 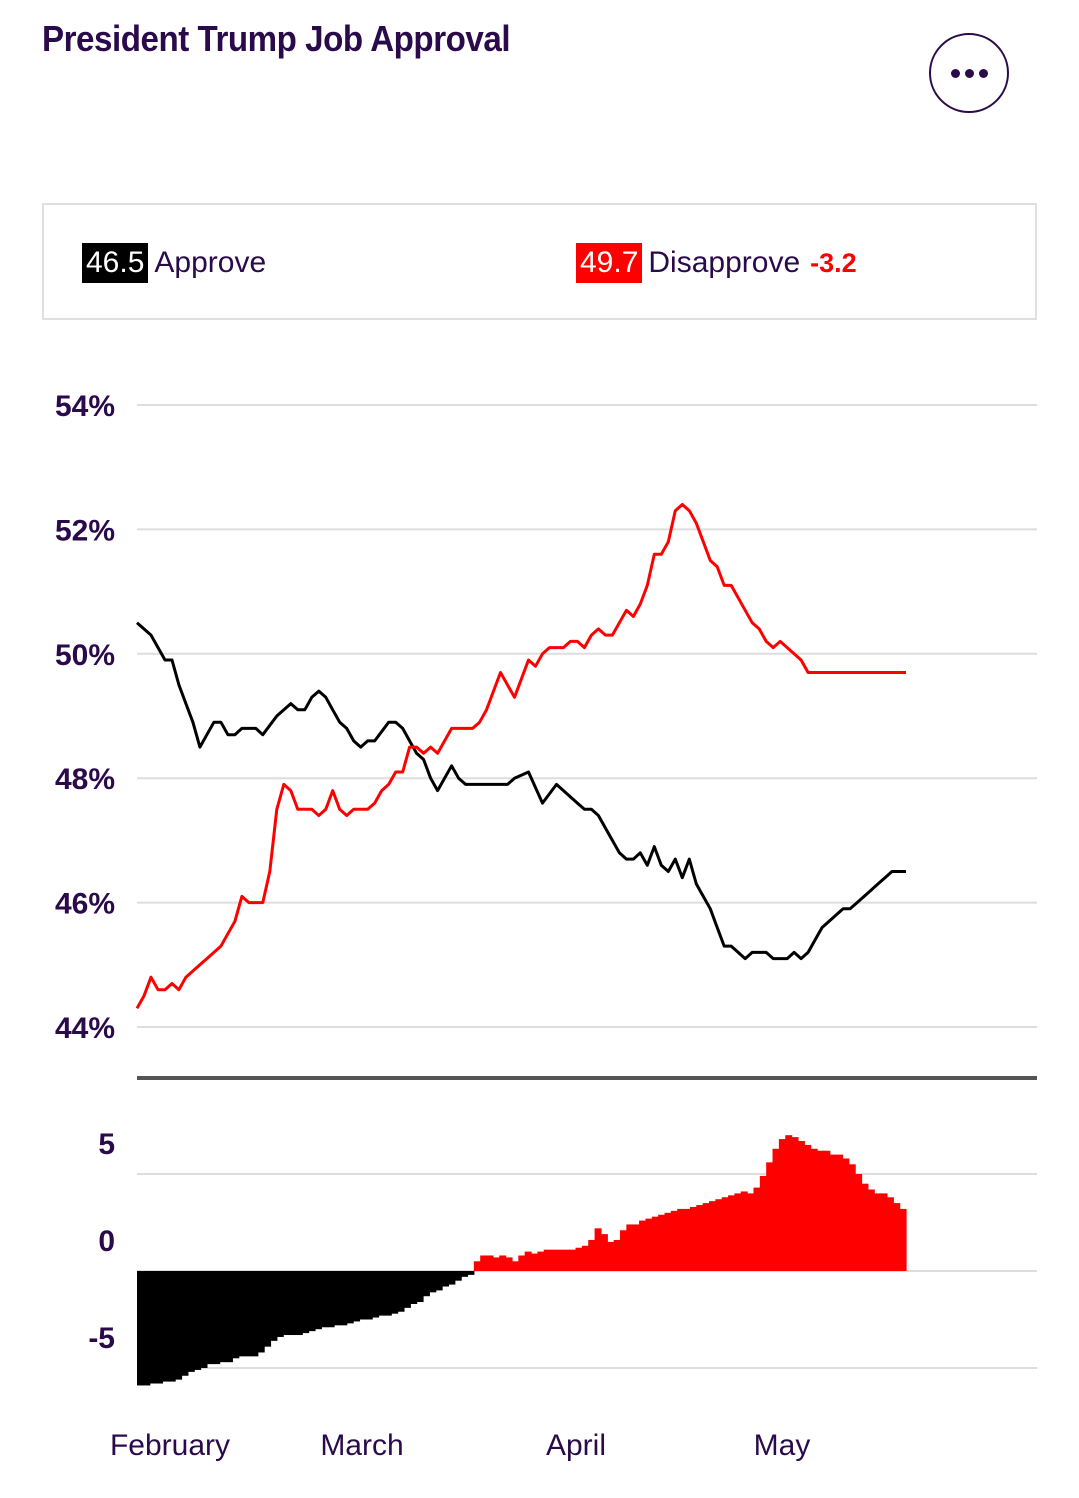 What do you see at coordinates (833, 262) in the screenshot?
I see `spread-value: -3.2` at bounding box center [833, 262].